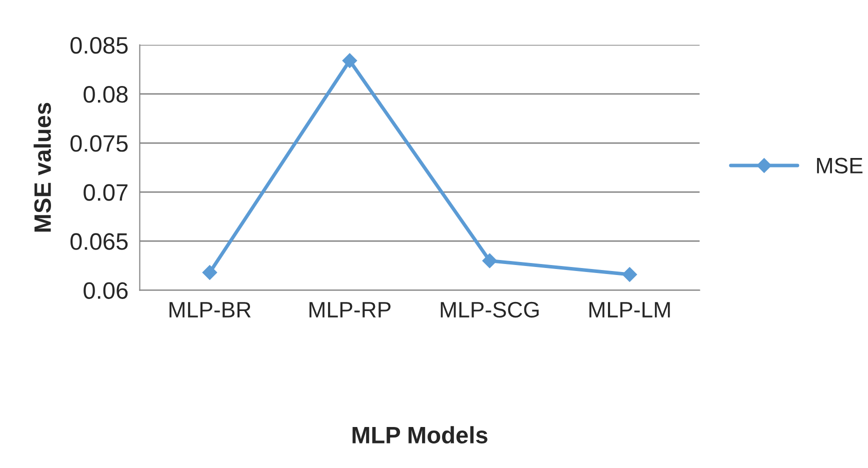  I want to click on x-tick-label: MLP-LM, so click(629, 310).